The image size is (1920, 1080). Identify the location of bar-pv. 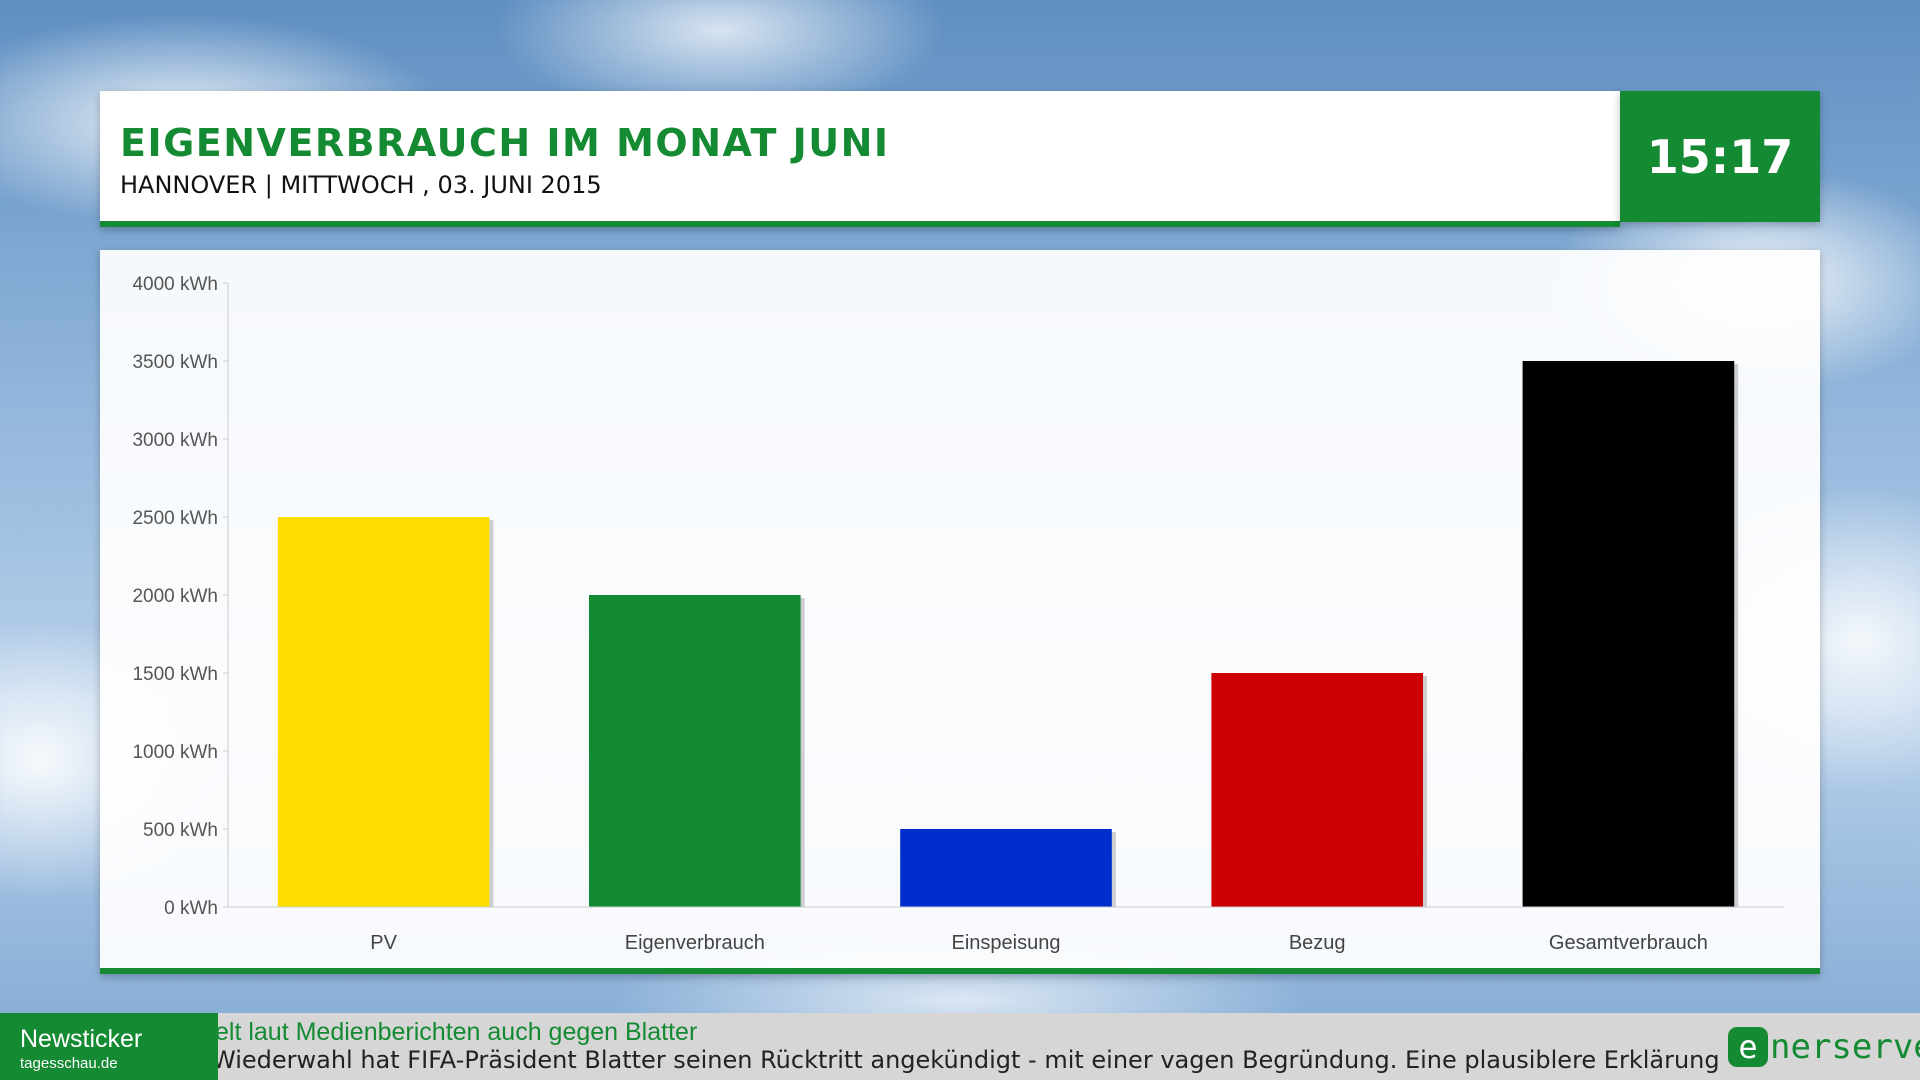
(383, 712).